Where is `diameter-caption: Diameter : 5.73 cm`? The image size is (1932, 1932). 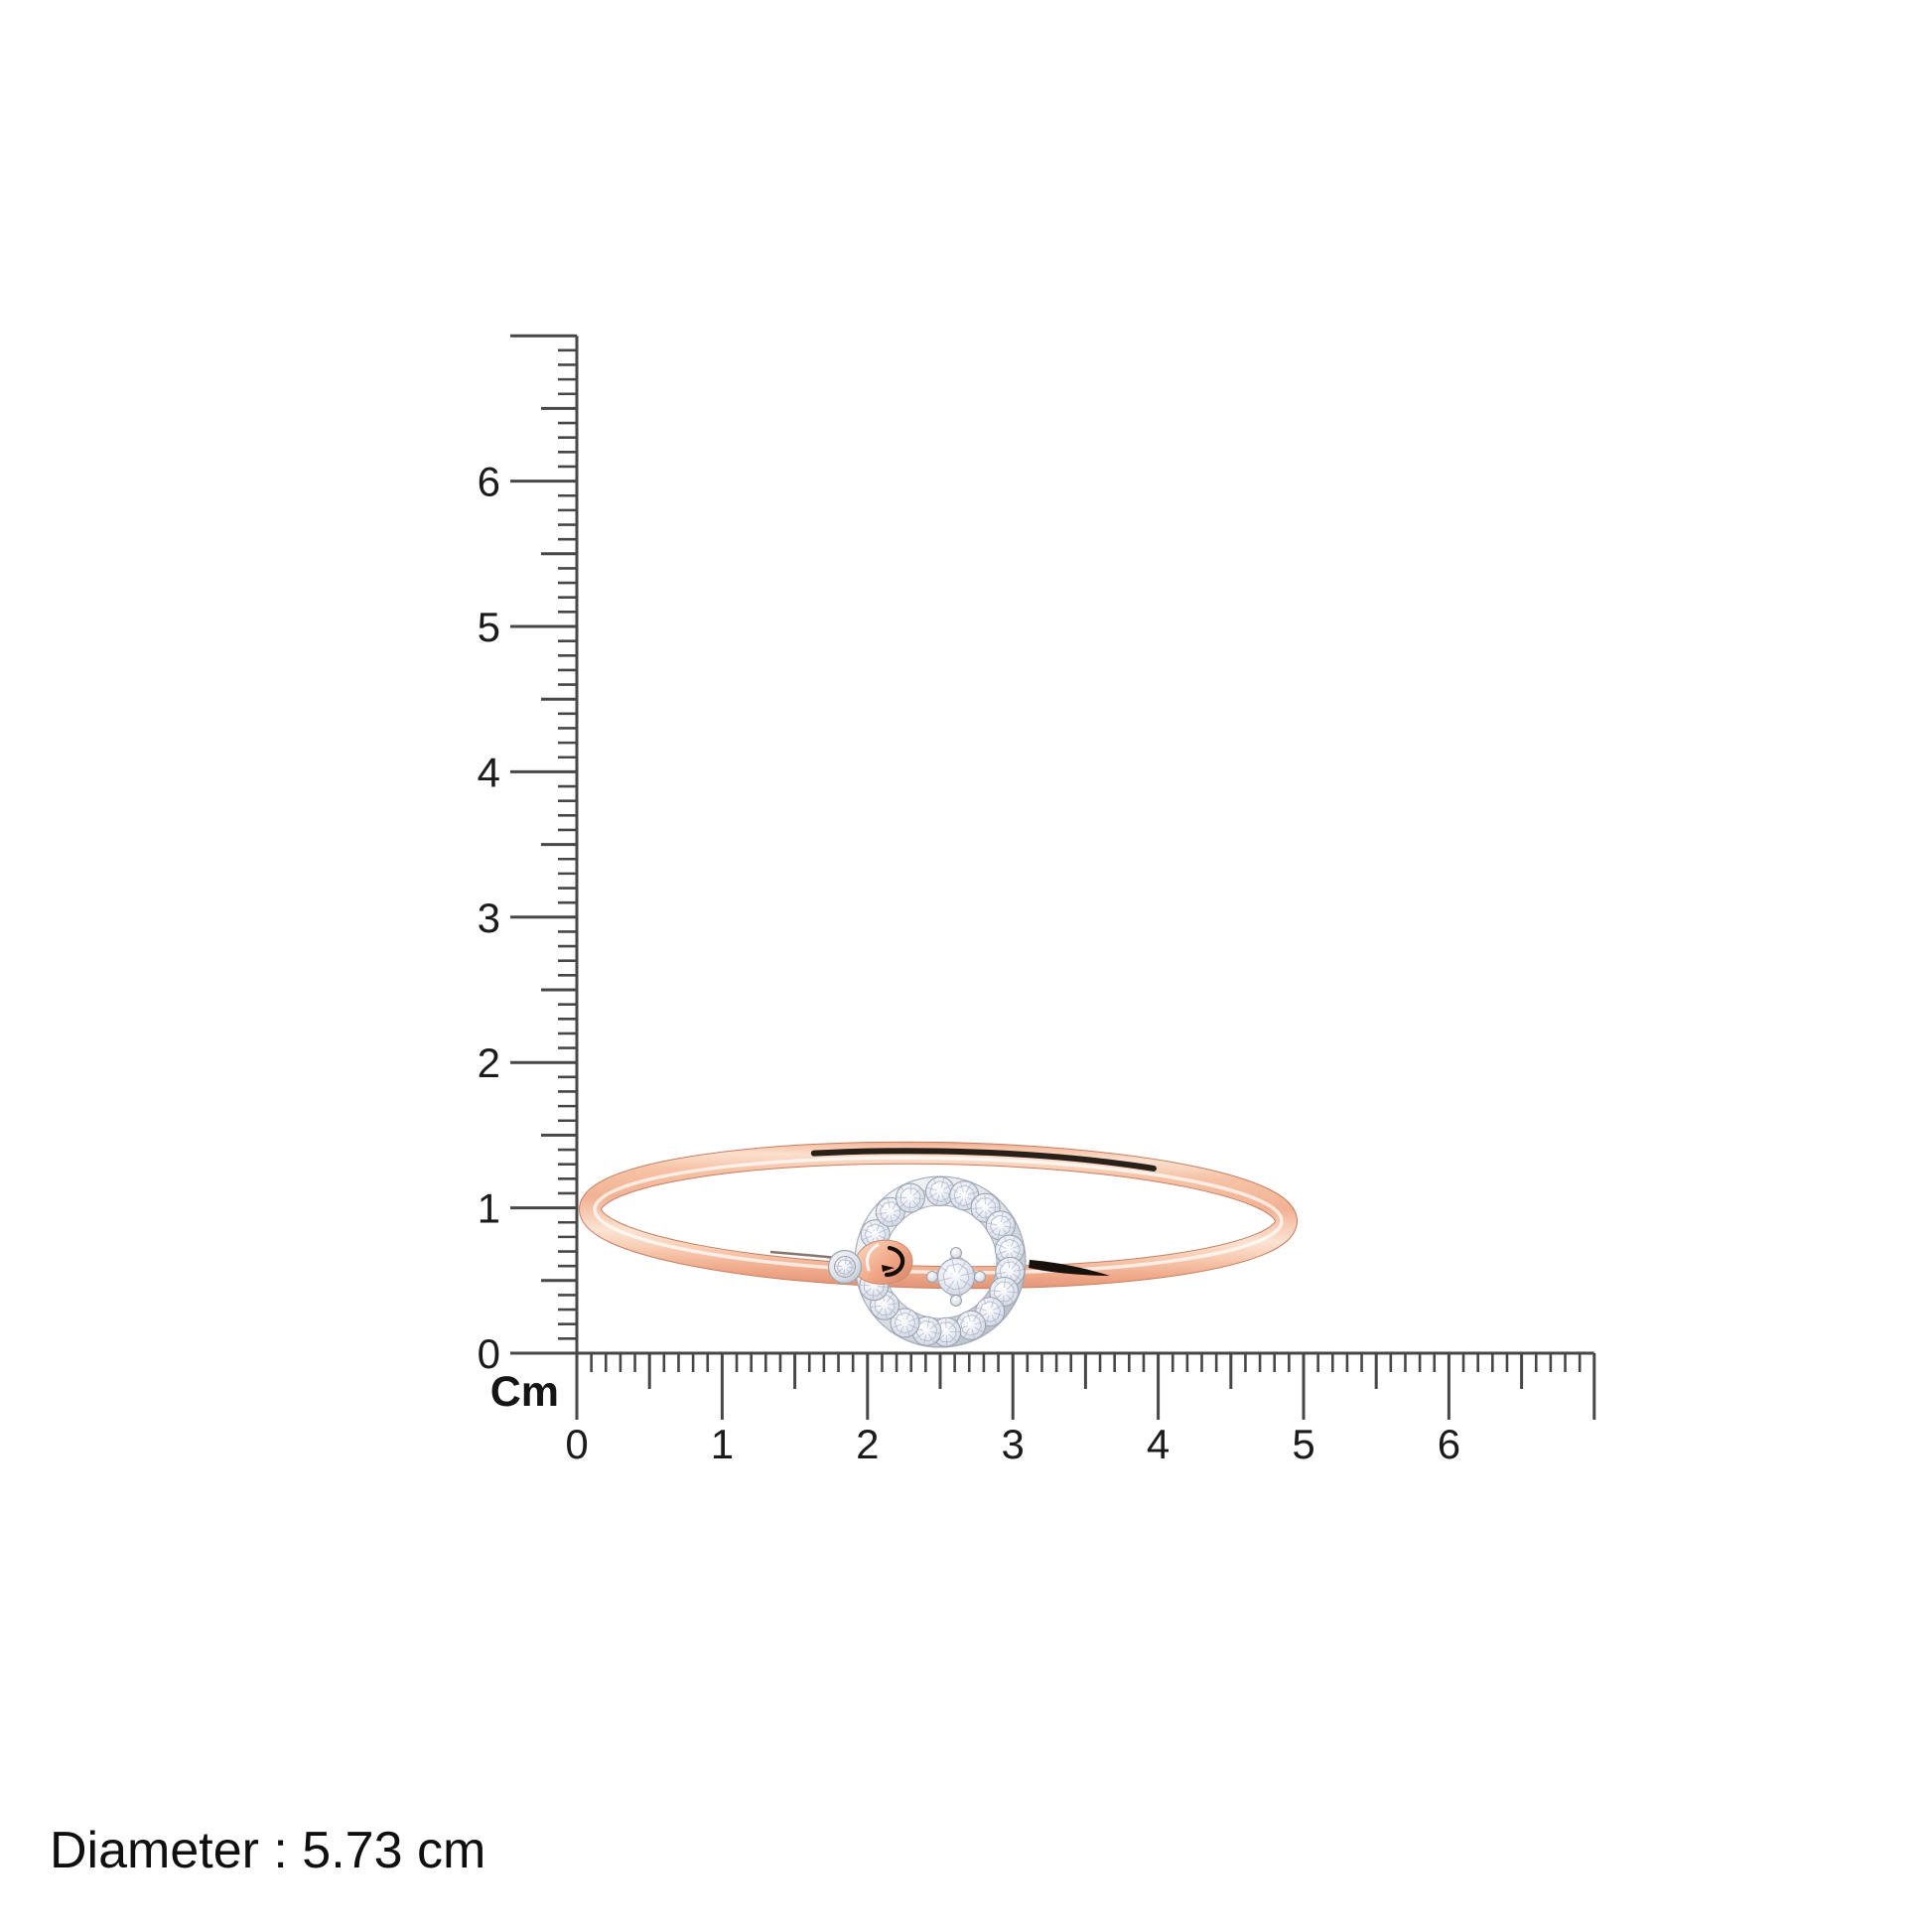 diameter-caption: Diameter : 5.73 cm is located at coordinates (268, 1851).